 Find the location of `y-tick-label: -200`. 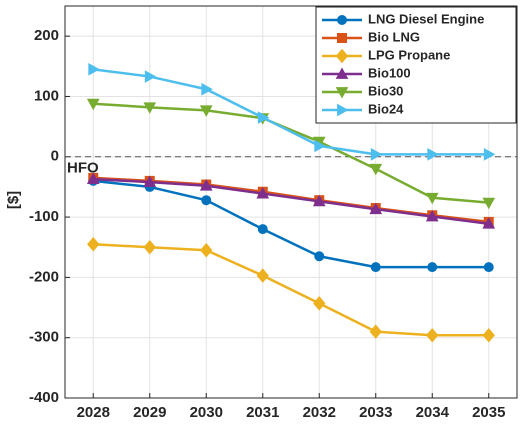

y-tick-label: -200 is located at coordinates (44, 276).